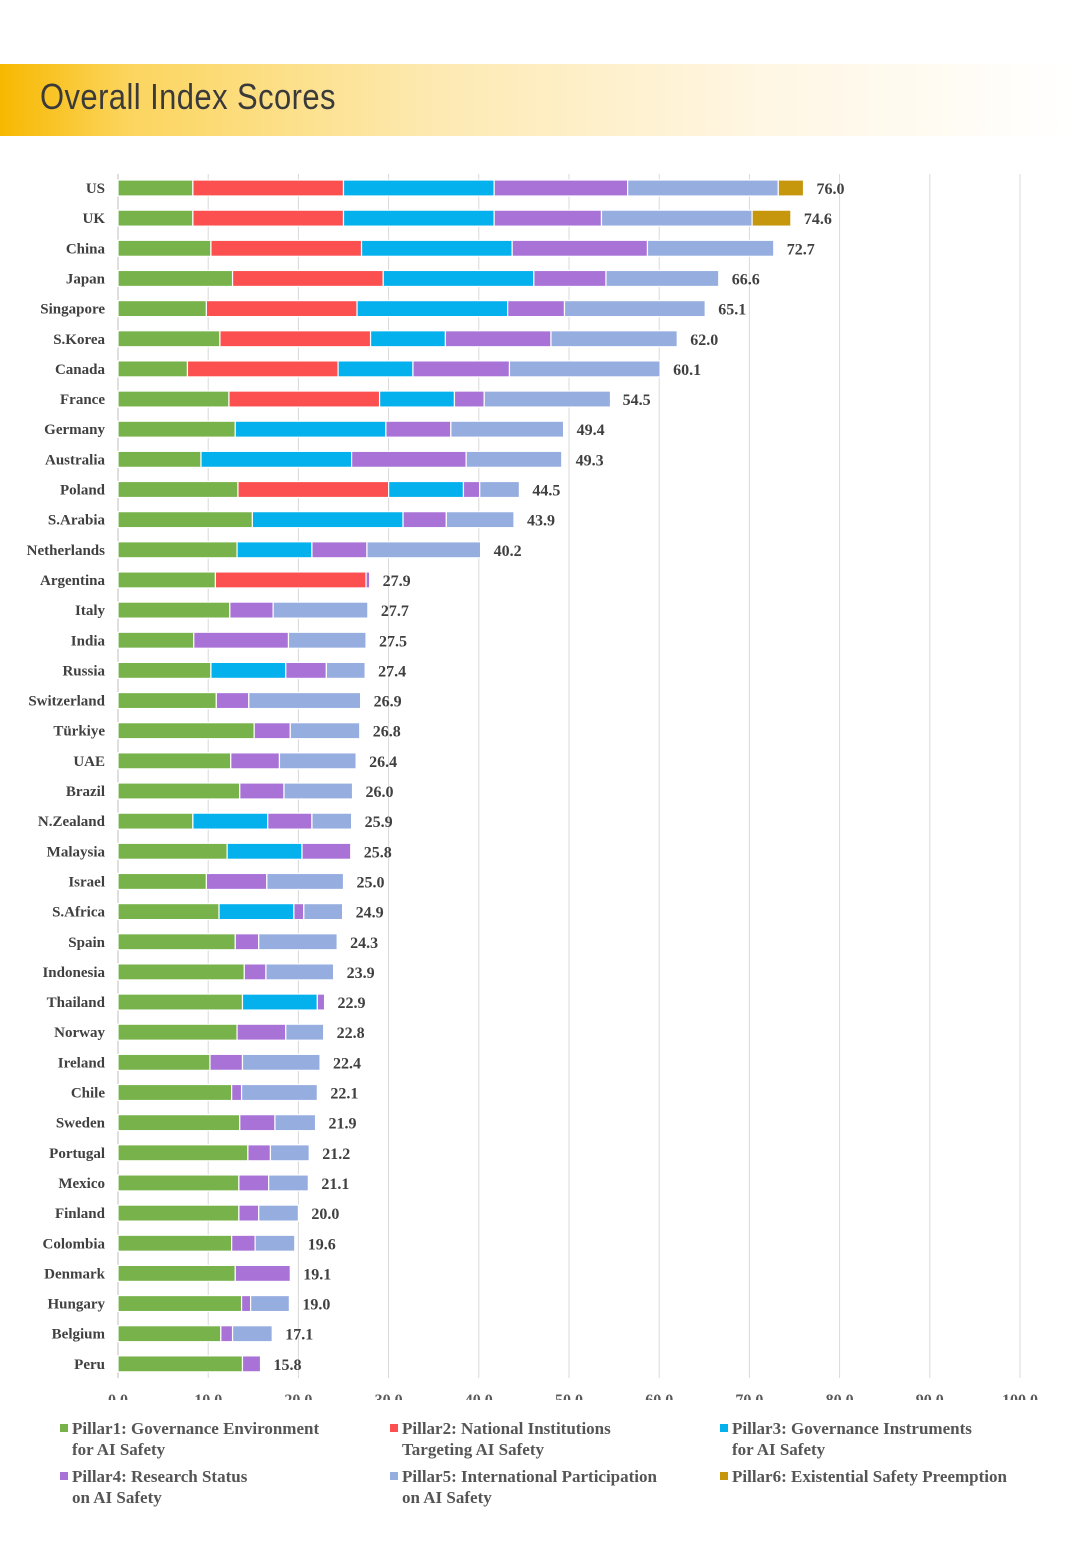  I want to click on total-value-label: 27.7, so click(395, 611).